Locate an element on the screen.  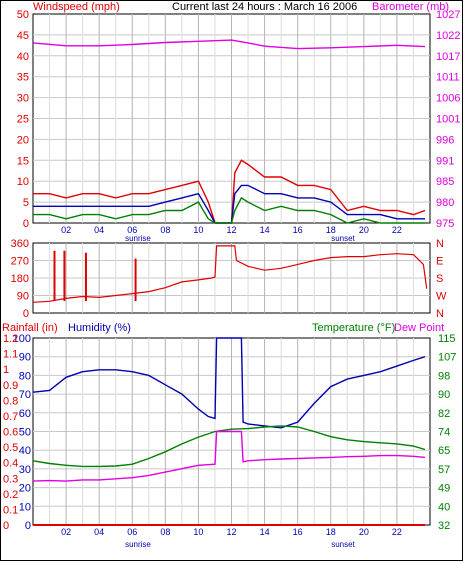
humidity-xtick-16: 16 is located at coordinates (298, 532).